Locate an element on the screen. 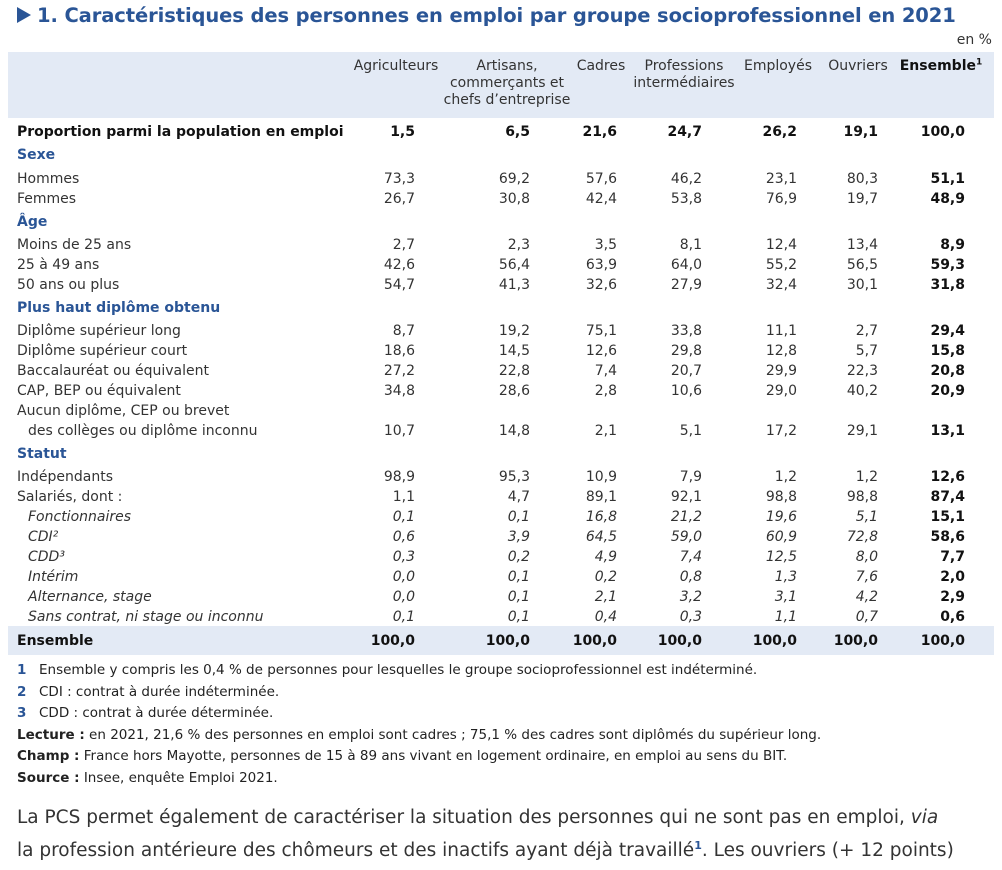 The image size is (1002, 870). column-header-line: Employés is located at coordinates (778, 66).